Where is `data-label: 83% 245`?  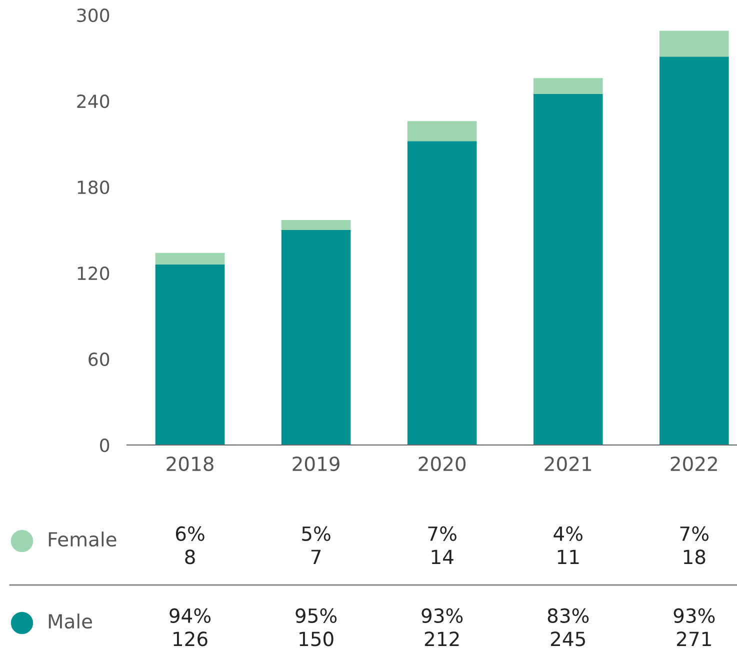
data-label: 83% 245 is located at coordinates (568, 627).